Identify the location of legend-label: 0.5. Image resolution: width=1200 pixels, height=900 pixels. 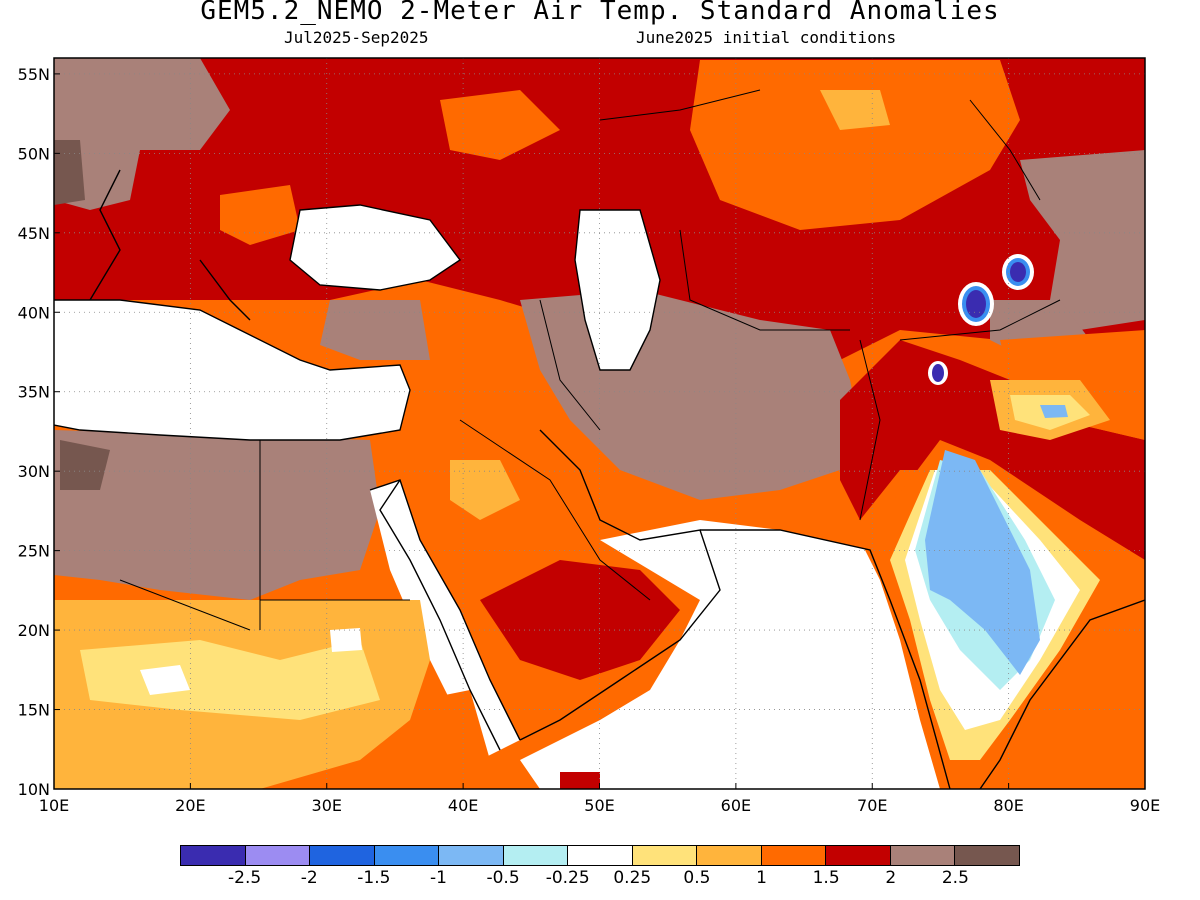
(697, 878).